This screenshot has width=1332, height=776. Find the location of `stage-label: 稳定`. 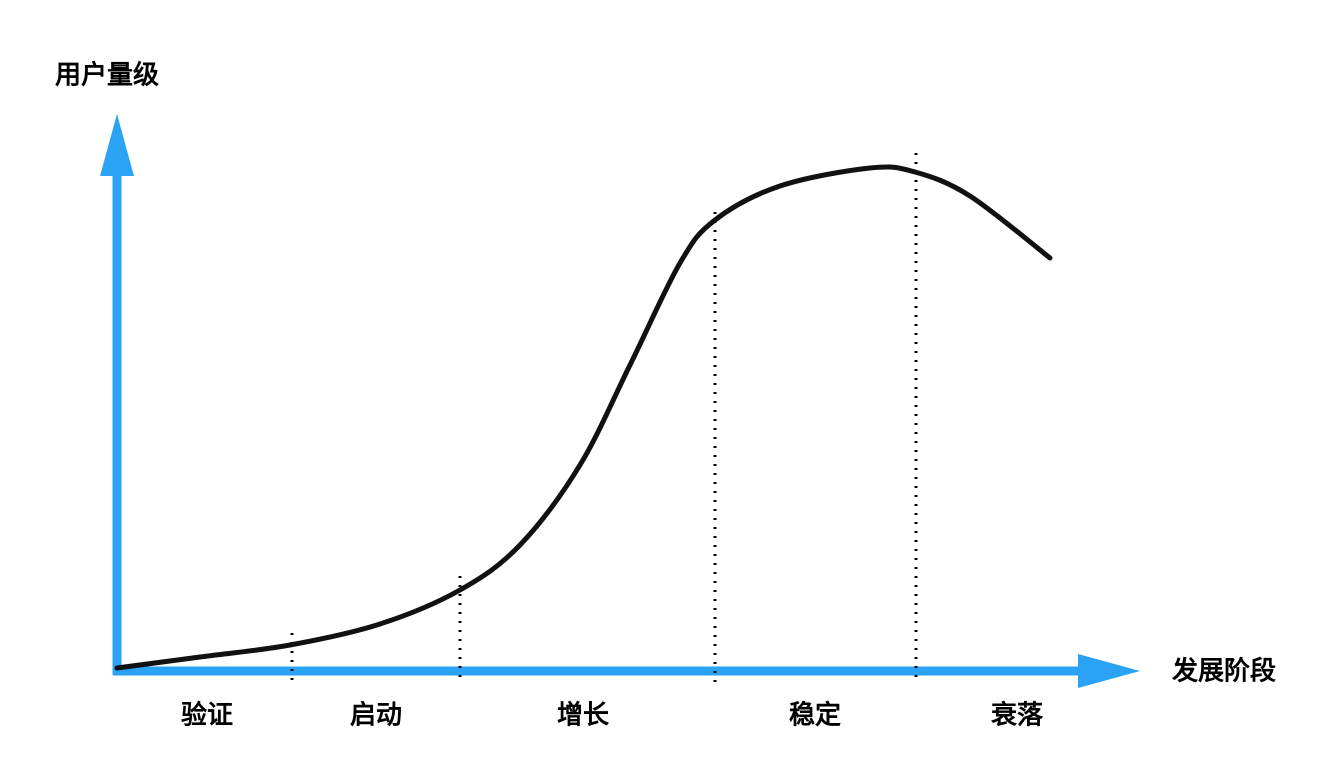

stage-label: 稳定 is located at coordinates (815, 715).